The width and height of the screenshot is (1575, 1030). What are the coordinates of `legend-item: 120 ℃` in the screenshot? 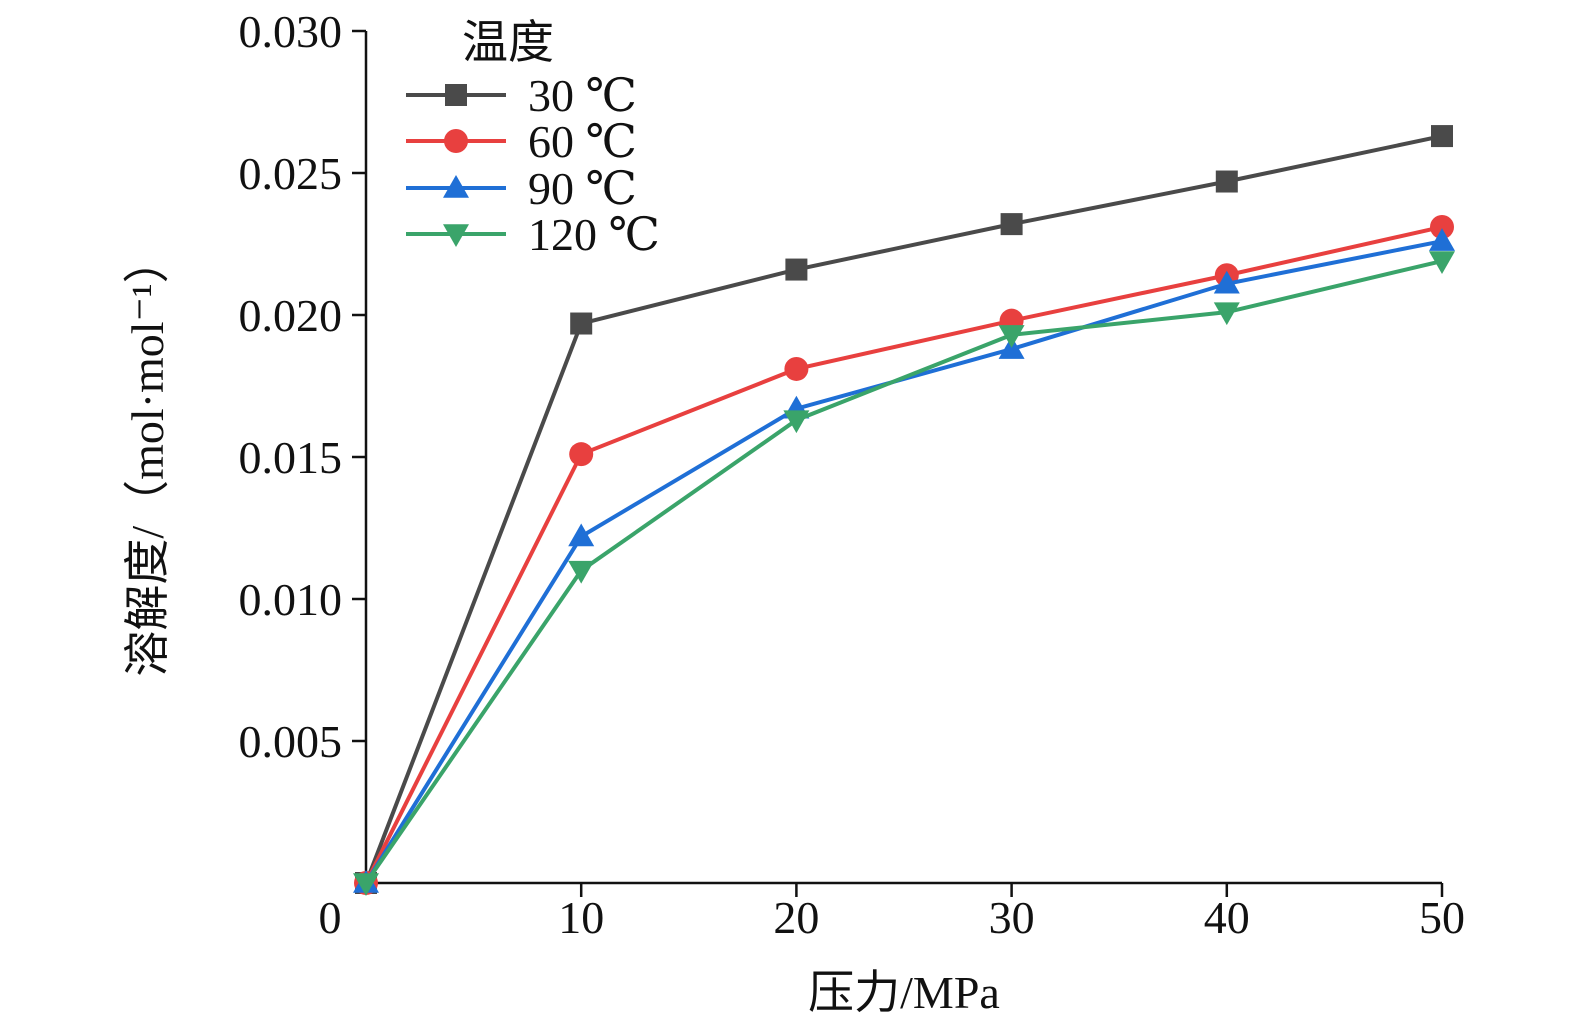 It's located at (533, 234).